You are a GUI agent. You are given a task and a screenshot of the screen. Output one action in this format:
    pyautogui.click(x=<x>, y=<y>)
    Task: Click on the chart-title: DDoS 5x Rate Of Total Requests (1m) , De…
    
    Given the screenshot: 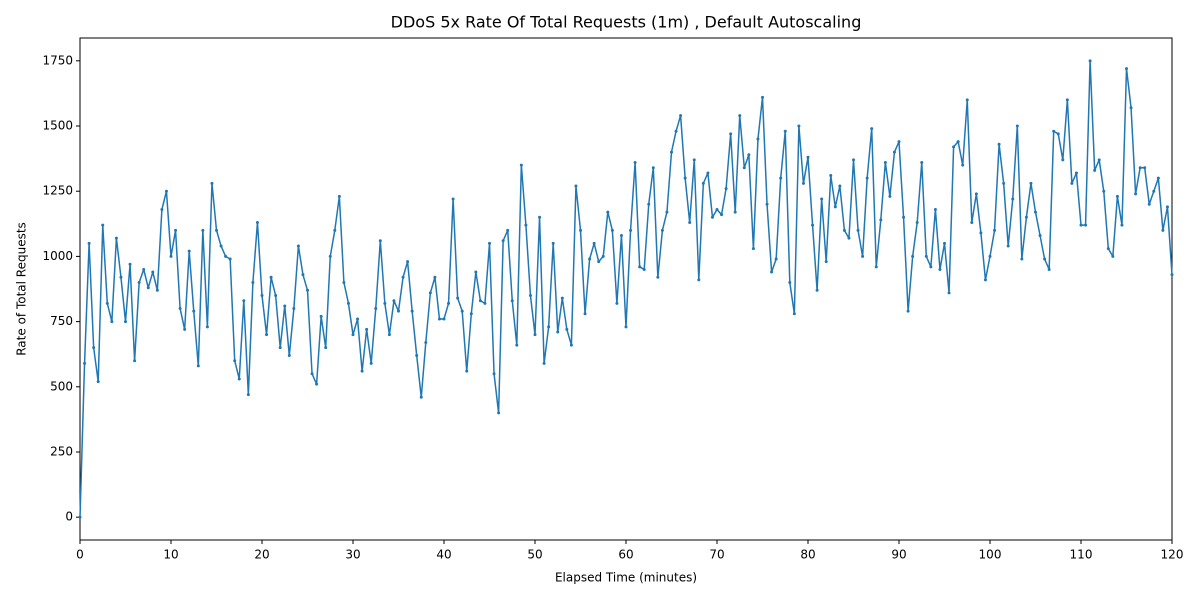 What is the action you would take?
    pyautogui.click(x=626, y=22)
    